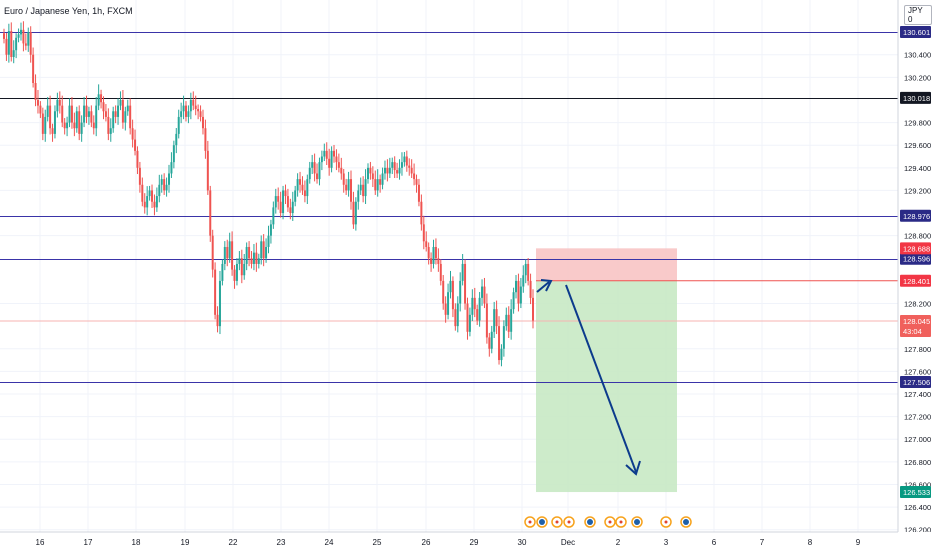  I want to click on entry-price-badge-label: 128.401, so click(916, 281).